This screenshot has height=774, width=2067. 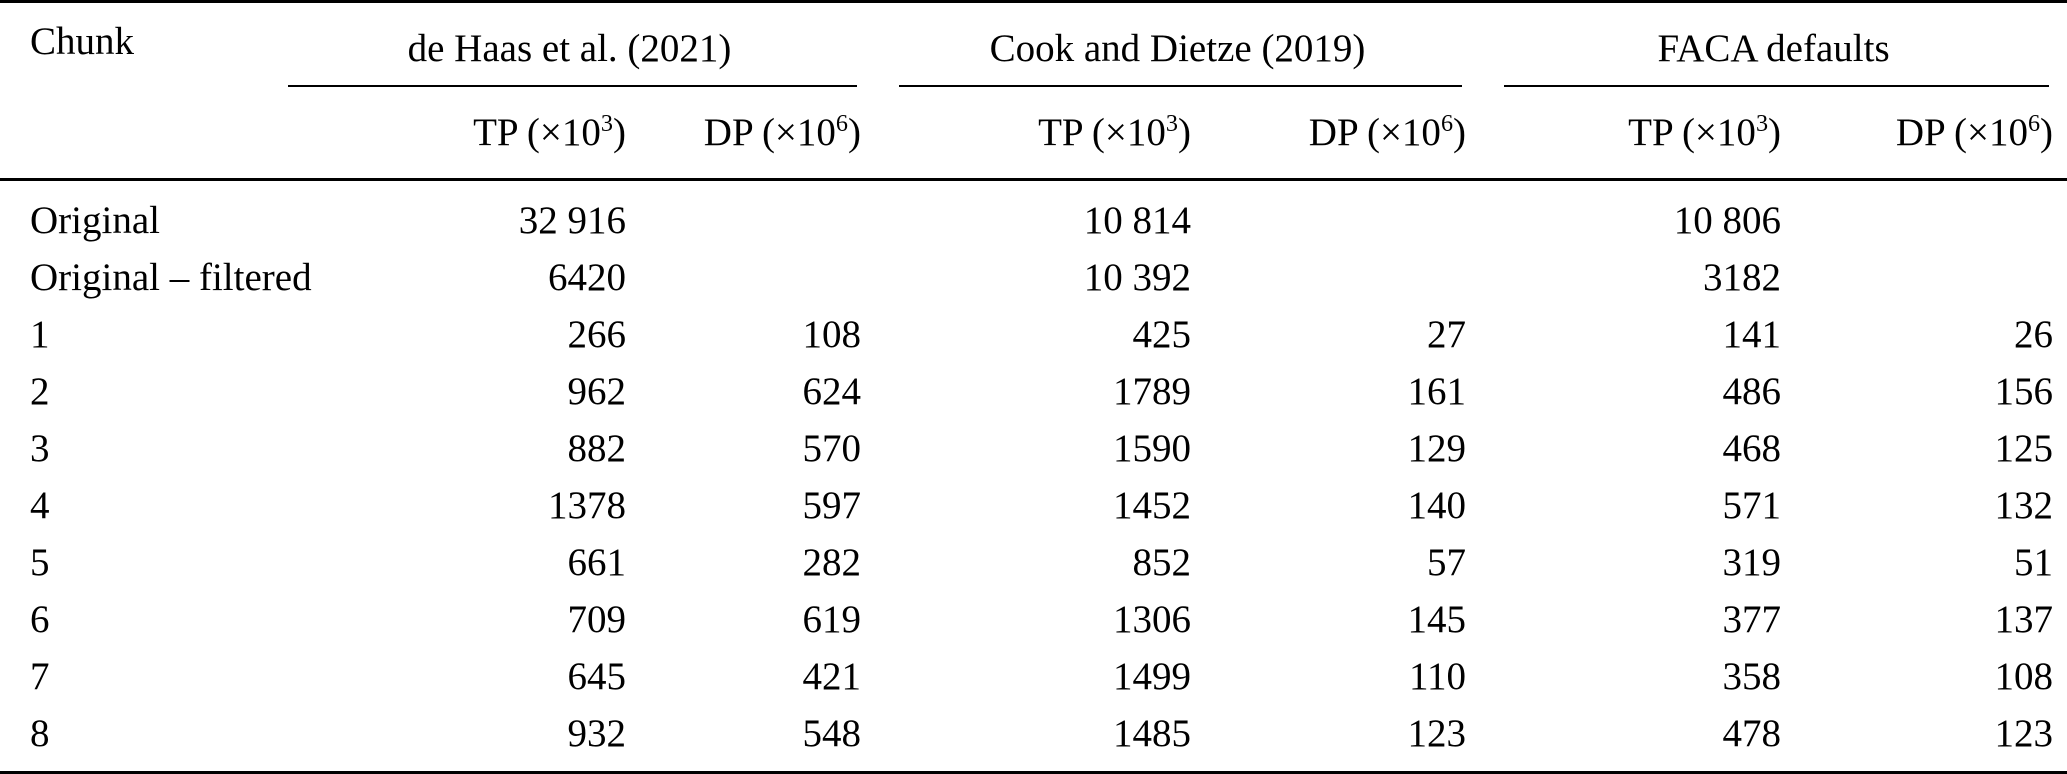 What do you see at coordinates (1033, 277) in the screenshot?
I see `table-row-original-filtered: Original – filtered 6420 10 392 3182` at bounding box center [1033, 277].